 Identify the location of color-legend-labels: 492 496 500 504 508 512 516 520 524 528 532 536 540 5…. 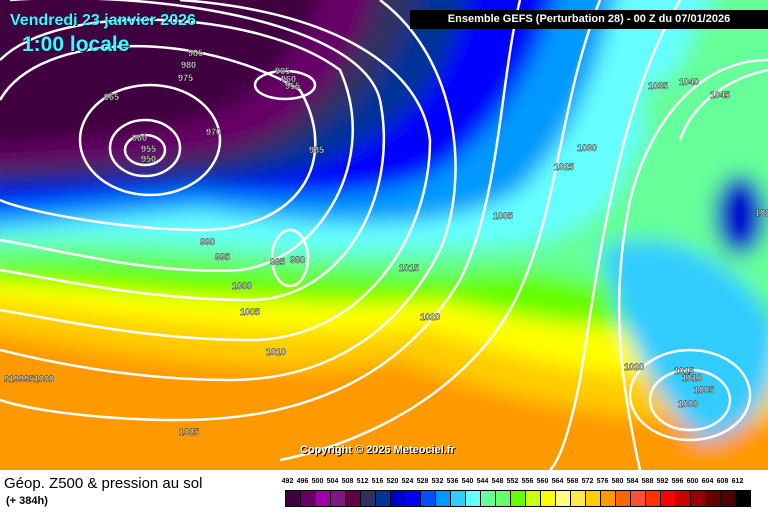
(512, 481).